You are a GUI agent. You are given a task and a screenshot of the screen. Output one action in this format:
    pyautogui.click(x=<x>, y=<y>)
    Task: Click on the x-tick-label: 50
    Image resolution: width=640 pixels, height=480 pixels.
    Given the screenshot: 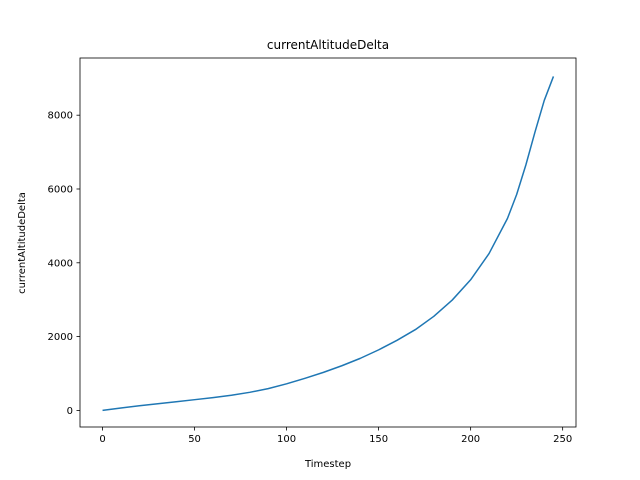 What is the action you would take?
    pyautogui.click(x=194, y=439)
    